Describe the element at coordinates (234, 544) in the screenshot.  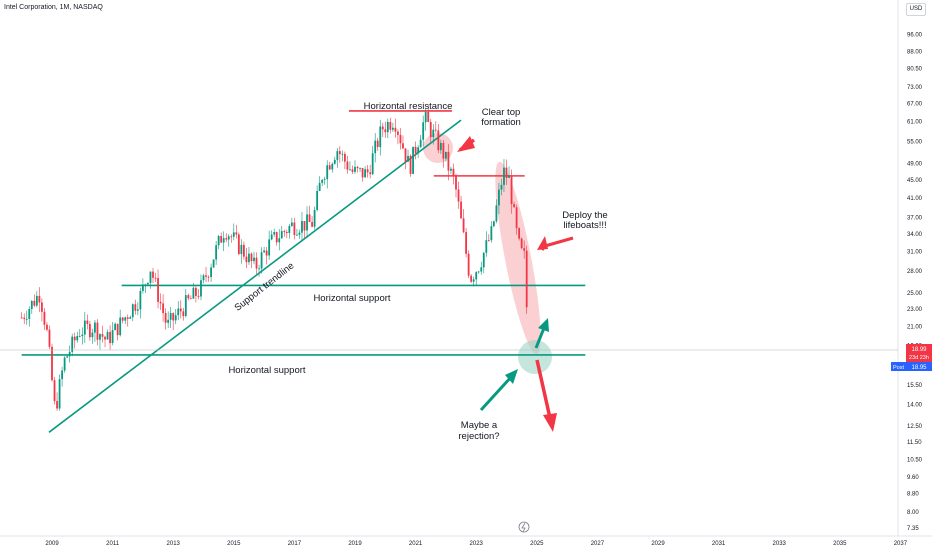
I see `time-tick-label: 2015` at that location.